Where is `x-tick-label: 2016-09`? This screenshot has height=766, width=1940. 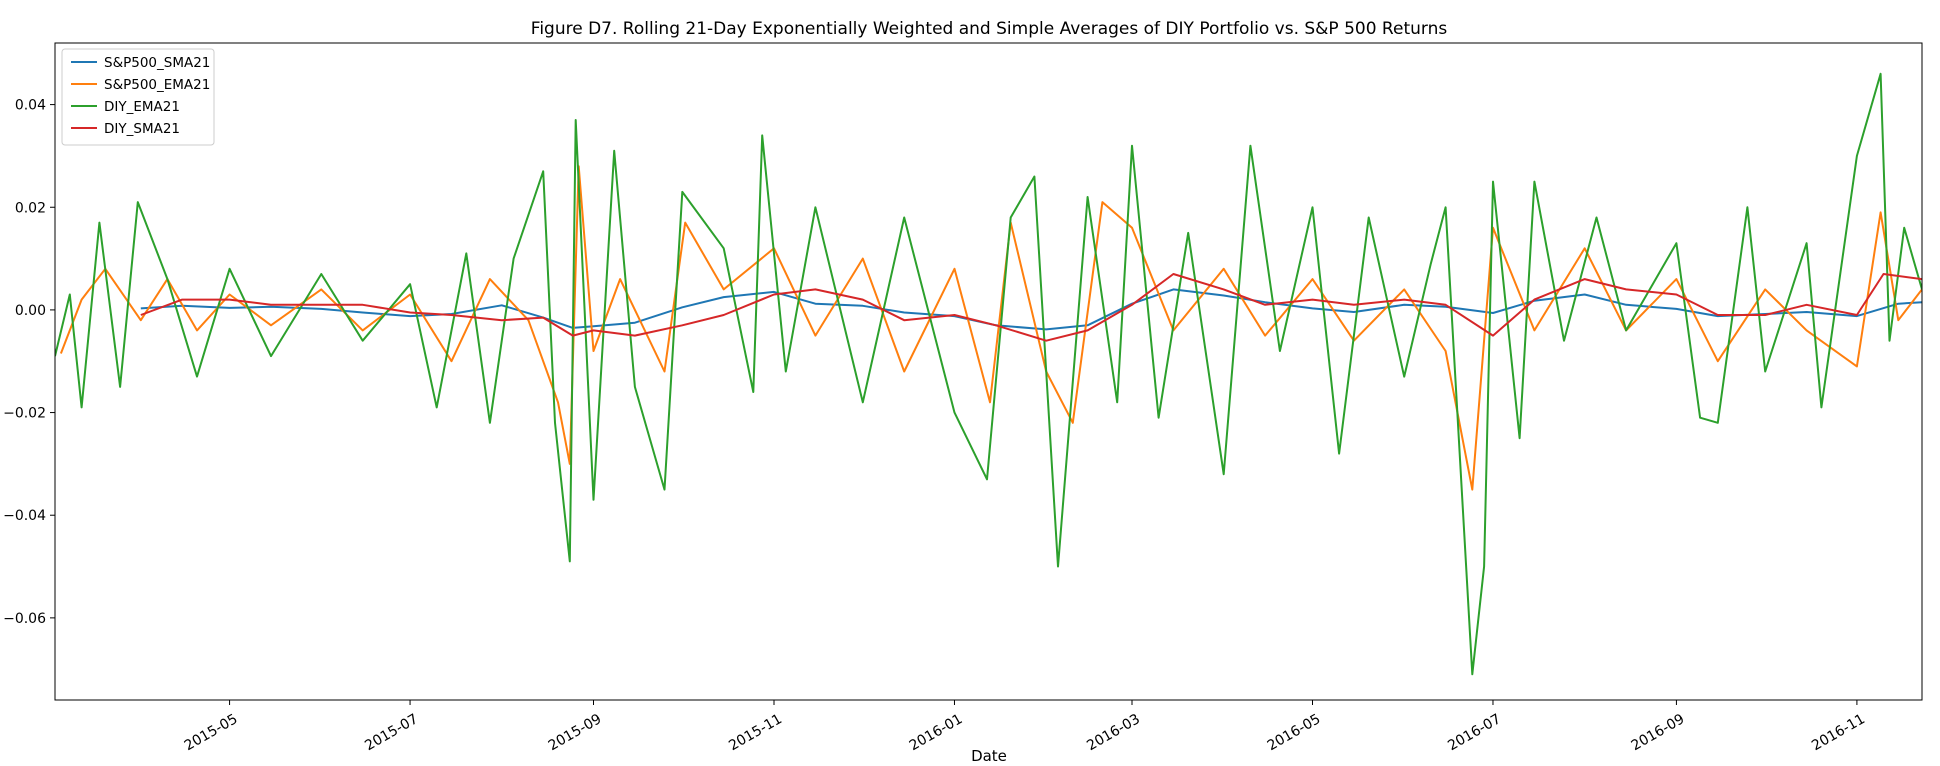 x-tick-label: 2016-09 is located at coordinates (1658, 732).